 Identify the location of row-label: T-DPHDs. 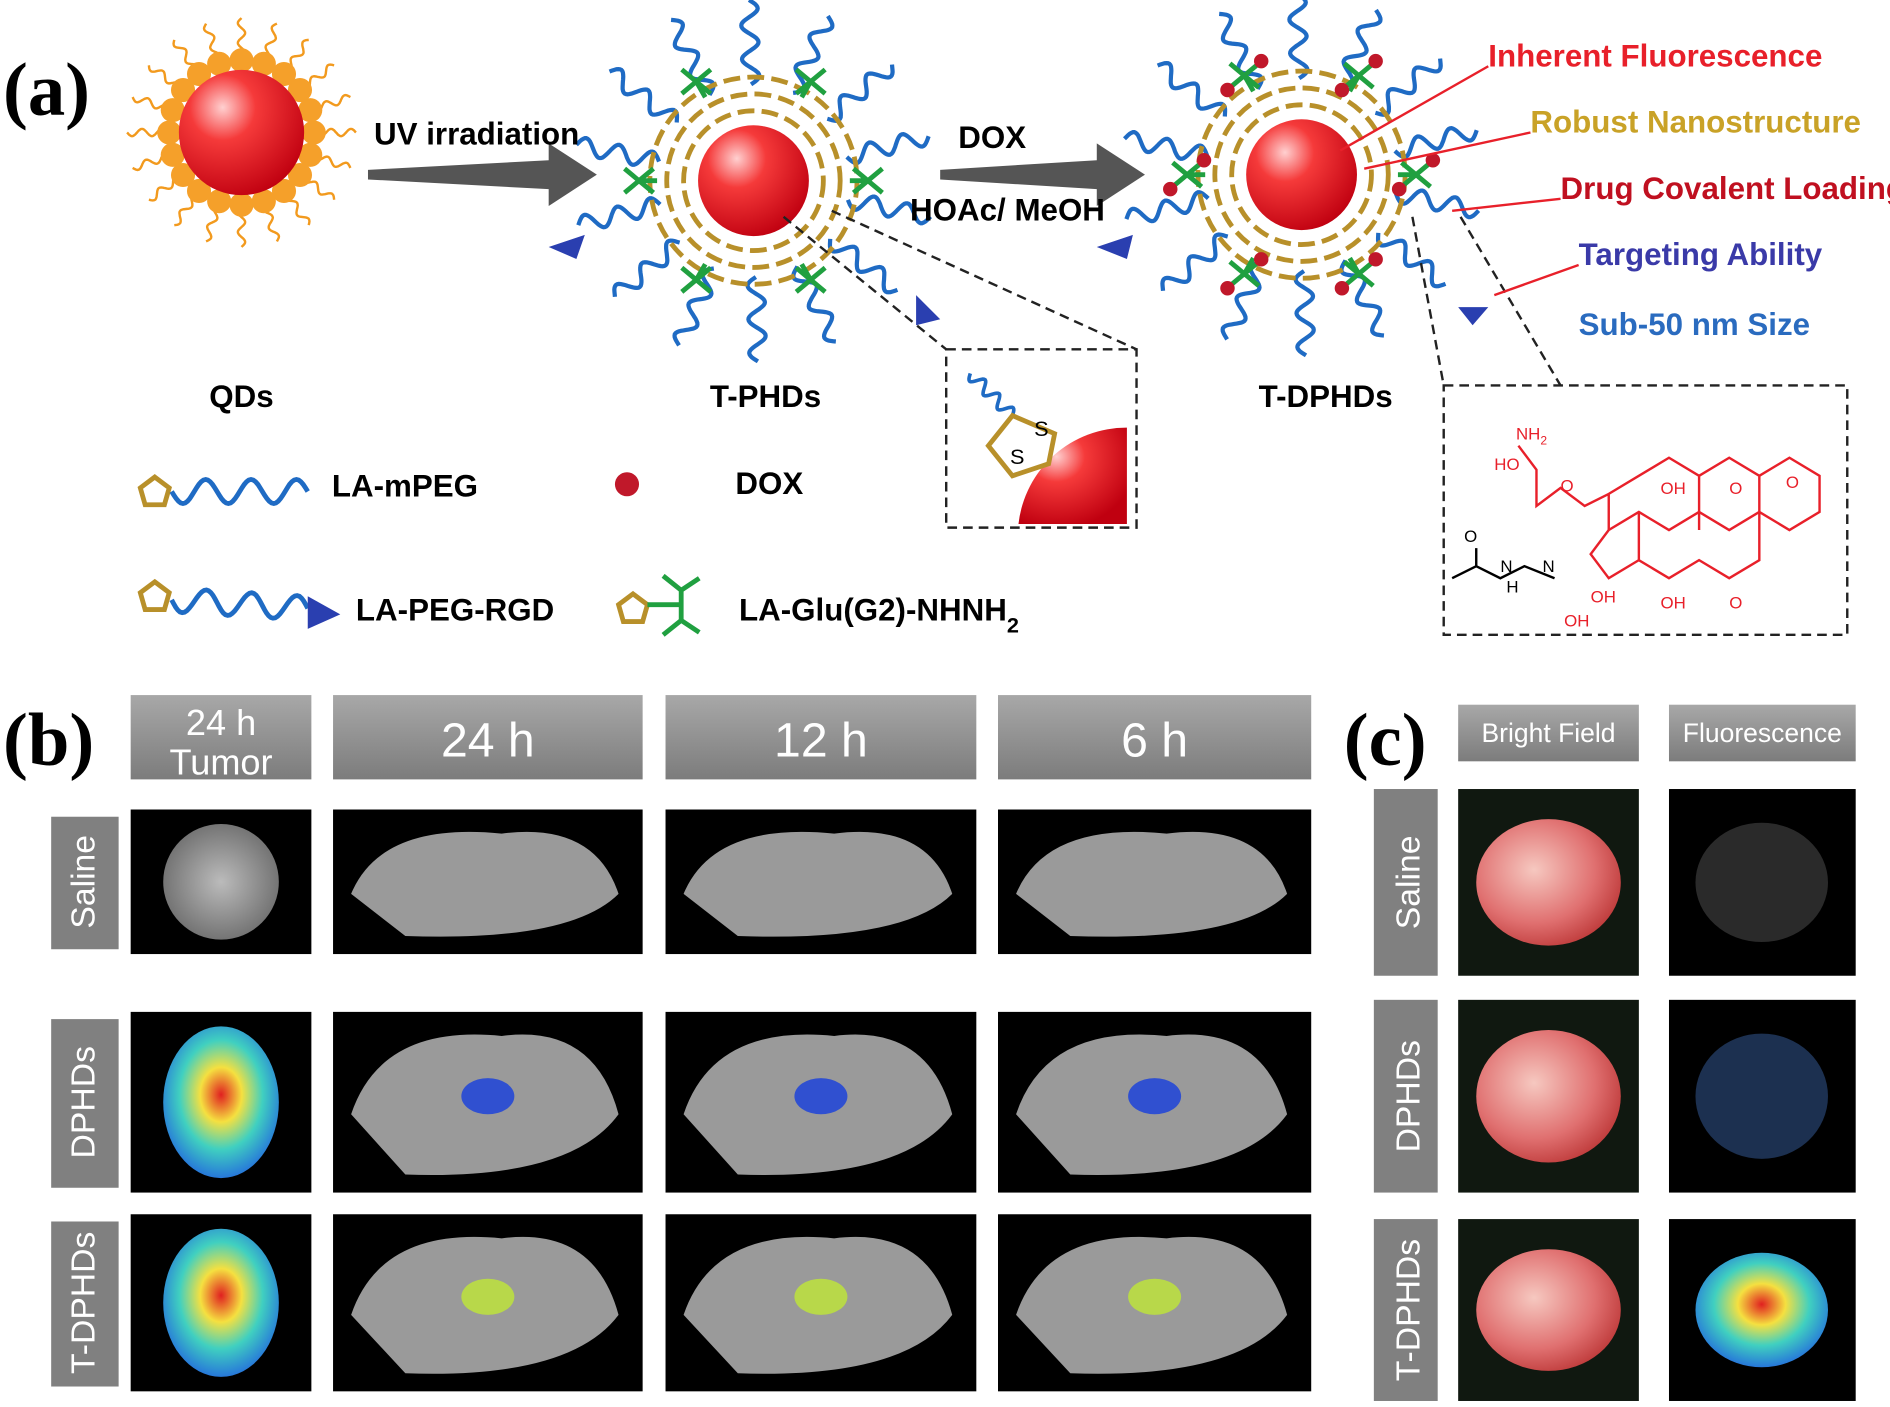
(1409, 1310).